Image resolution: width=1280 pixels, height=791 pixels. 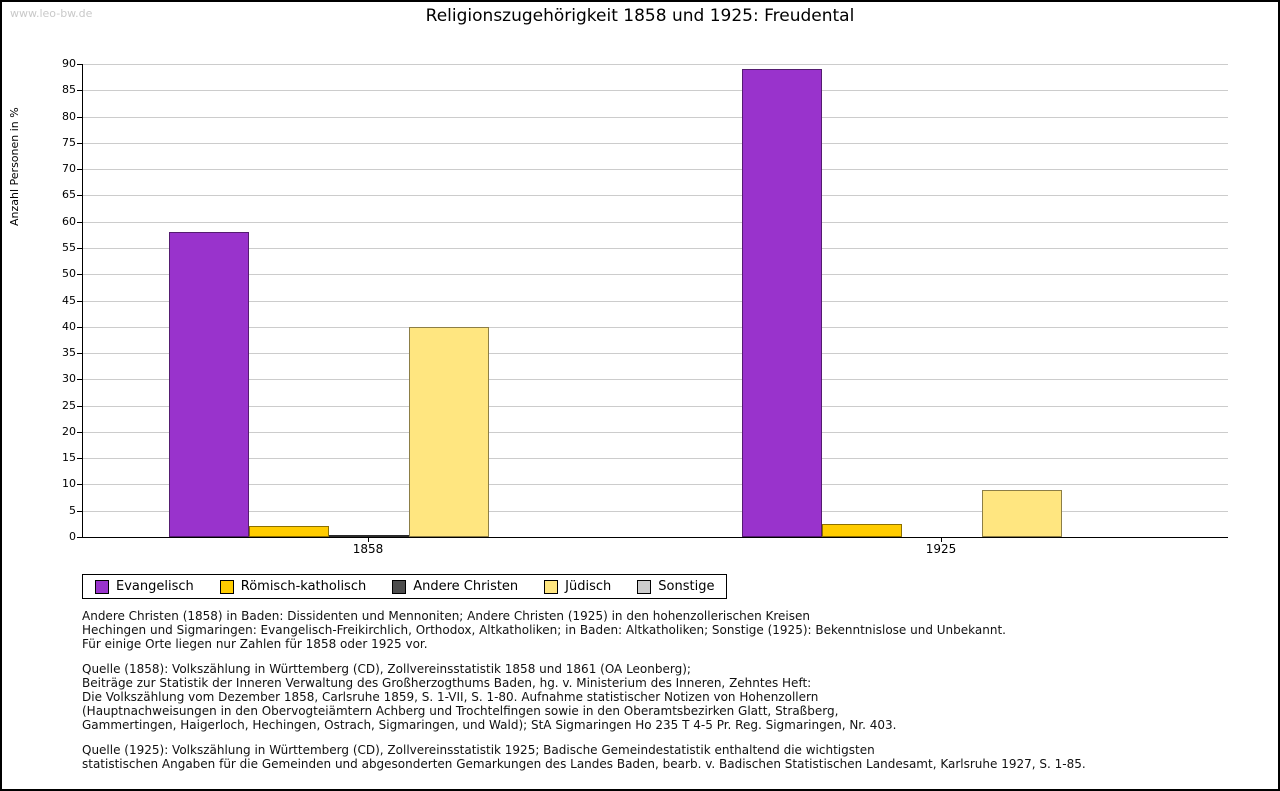 What do you see at coordinates (588, 586) in the screenshot?
I see `legend-label-juedisch: Jüdisch` at bounding box center [588, 586].